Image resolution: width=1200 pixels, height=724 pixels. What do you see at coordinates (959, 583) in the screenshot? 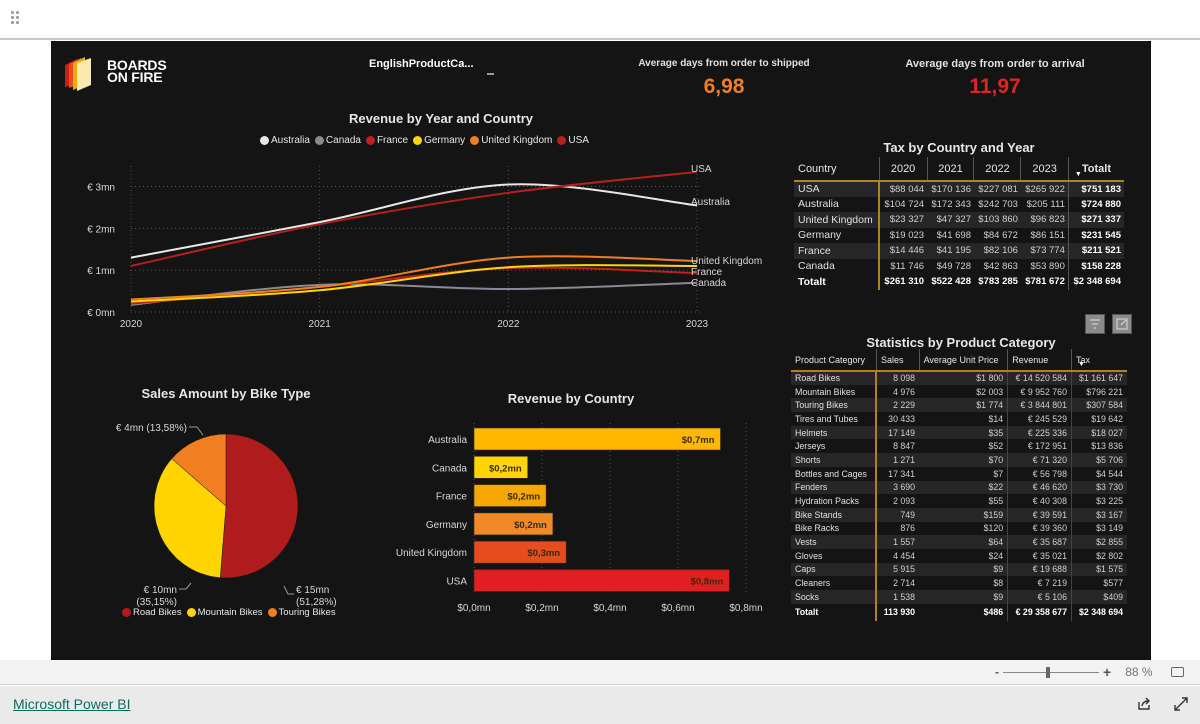
I see `table-row: Cleaners 2 714 $8 € 7 219 $577` at bounding box center [959, 583].